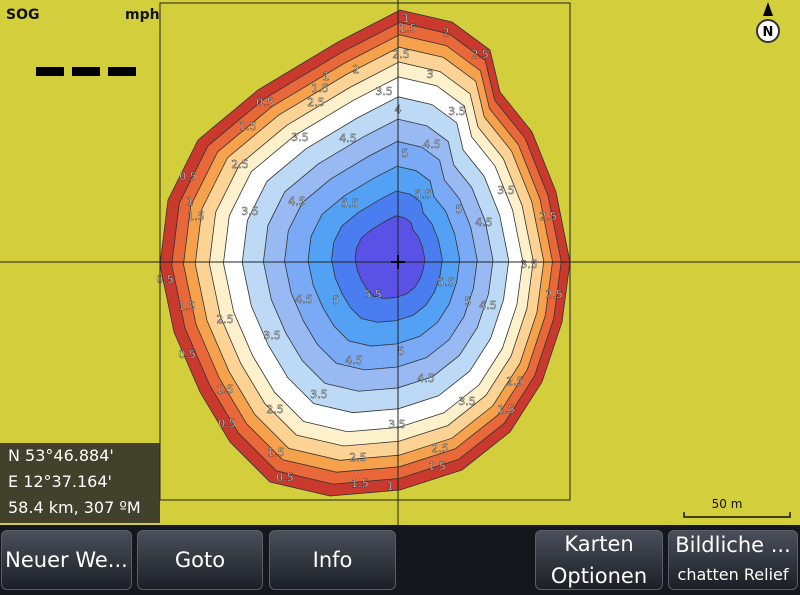 The image size is (800, 595). I want to click on button: Karten Optionen, so click(599, 560).